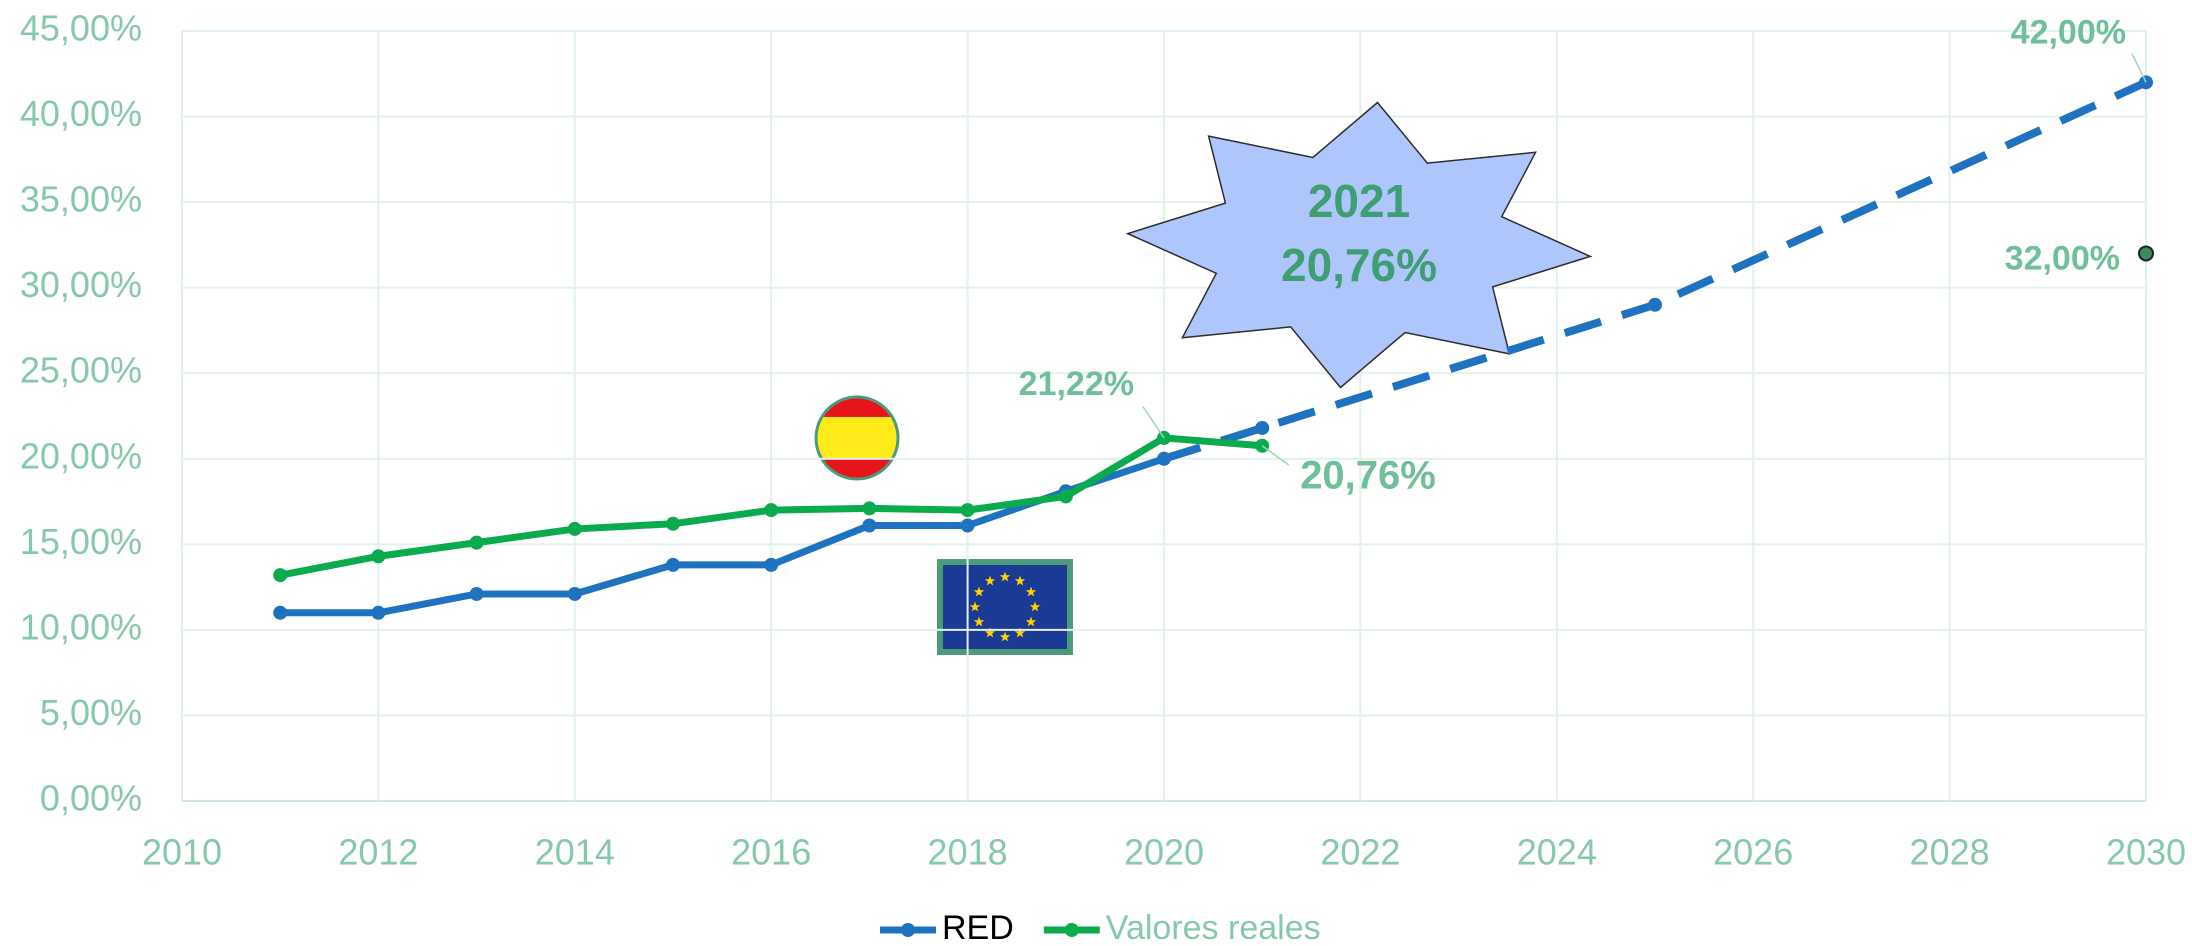 This screenshot has width=2192, height=946. What do you see at coordinates (182, 852) in the screenshot?
I see `x-tick-label: 2010` at bounding box center [182, 852].